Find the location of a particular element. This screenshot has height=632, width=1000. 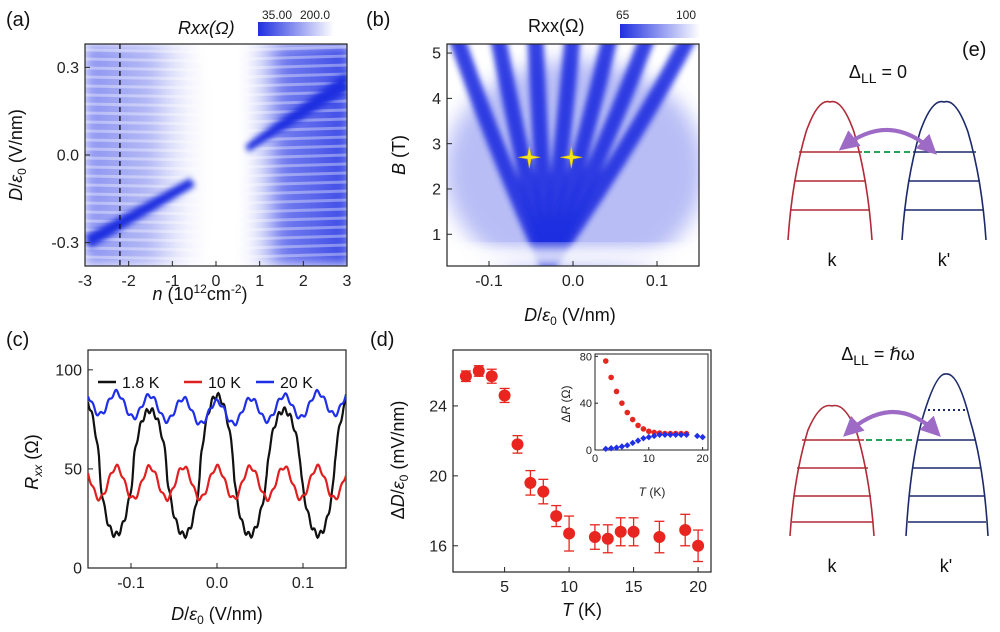

xtick-label: 0 is located at coordinates (216, 281).